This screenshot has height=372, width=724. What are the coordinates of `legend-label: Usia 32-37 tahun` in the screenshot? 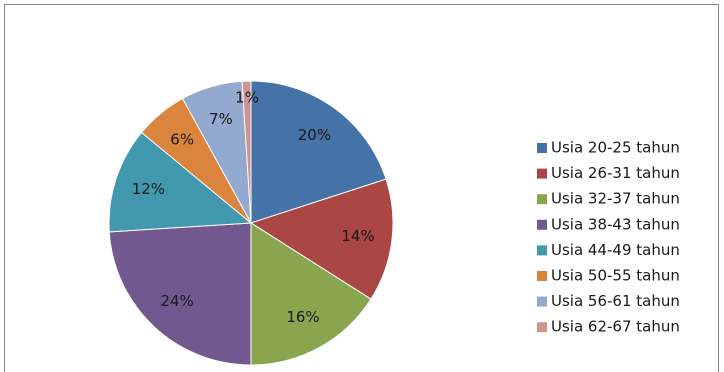 It's located at (615, 199).